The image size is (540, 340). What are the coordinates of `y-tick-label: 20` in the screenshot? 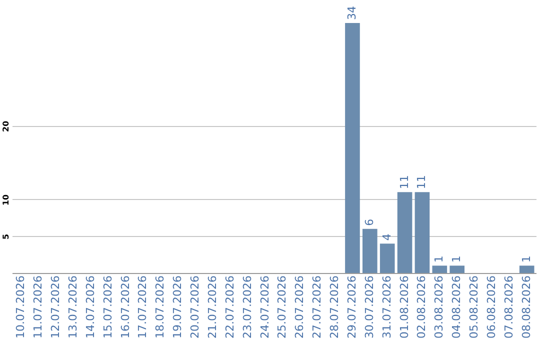 It's located at (6, 126).